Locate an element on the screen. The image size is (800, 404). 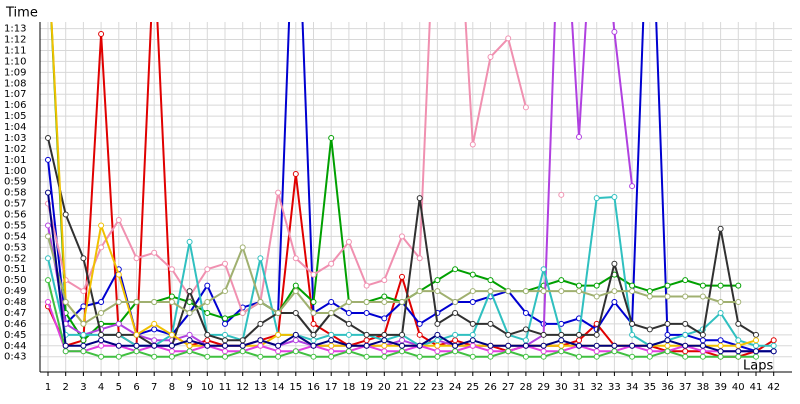
y-tick-label: 0:49 is located at coordinates (15, 291).